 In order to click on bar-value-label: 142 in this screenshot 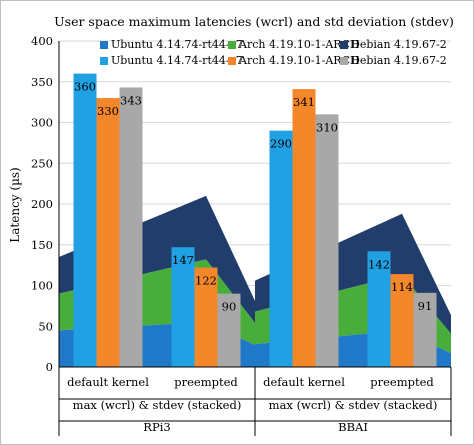, I will do `click(379, 264)`.